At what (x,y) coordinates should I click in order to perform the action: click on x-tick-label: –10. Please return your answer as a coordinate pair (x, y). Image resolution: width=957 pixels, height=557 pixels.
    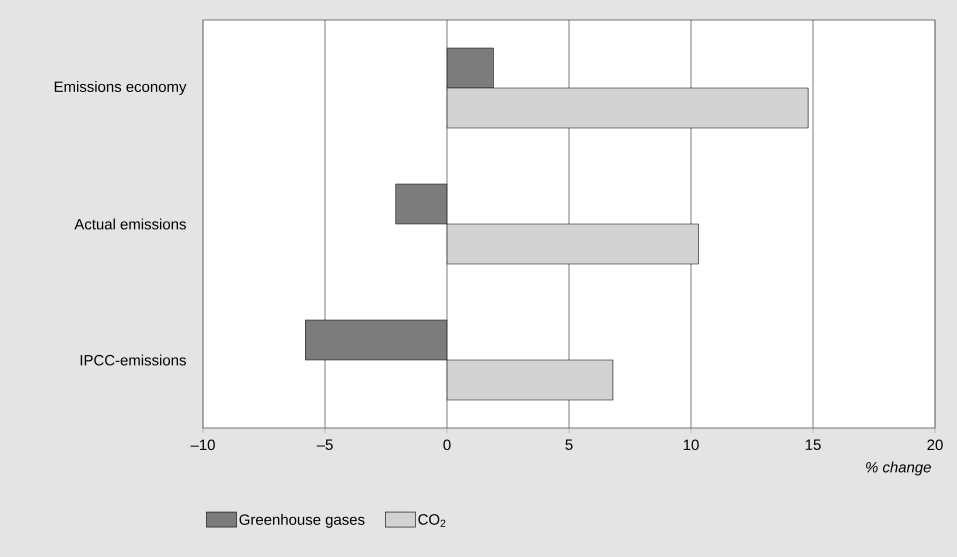
    Looking at the image, I should click on (202, 445).